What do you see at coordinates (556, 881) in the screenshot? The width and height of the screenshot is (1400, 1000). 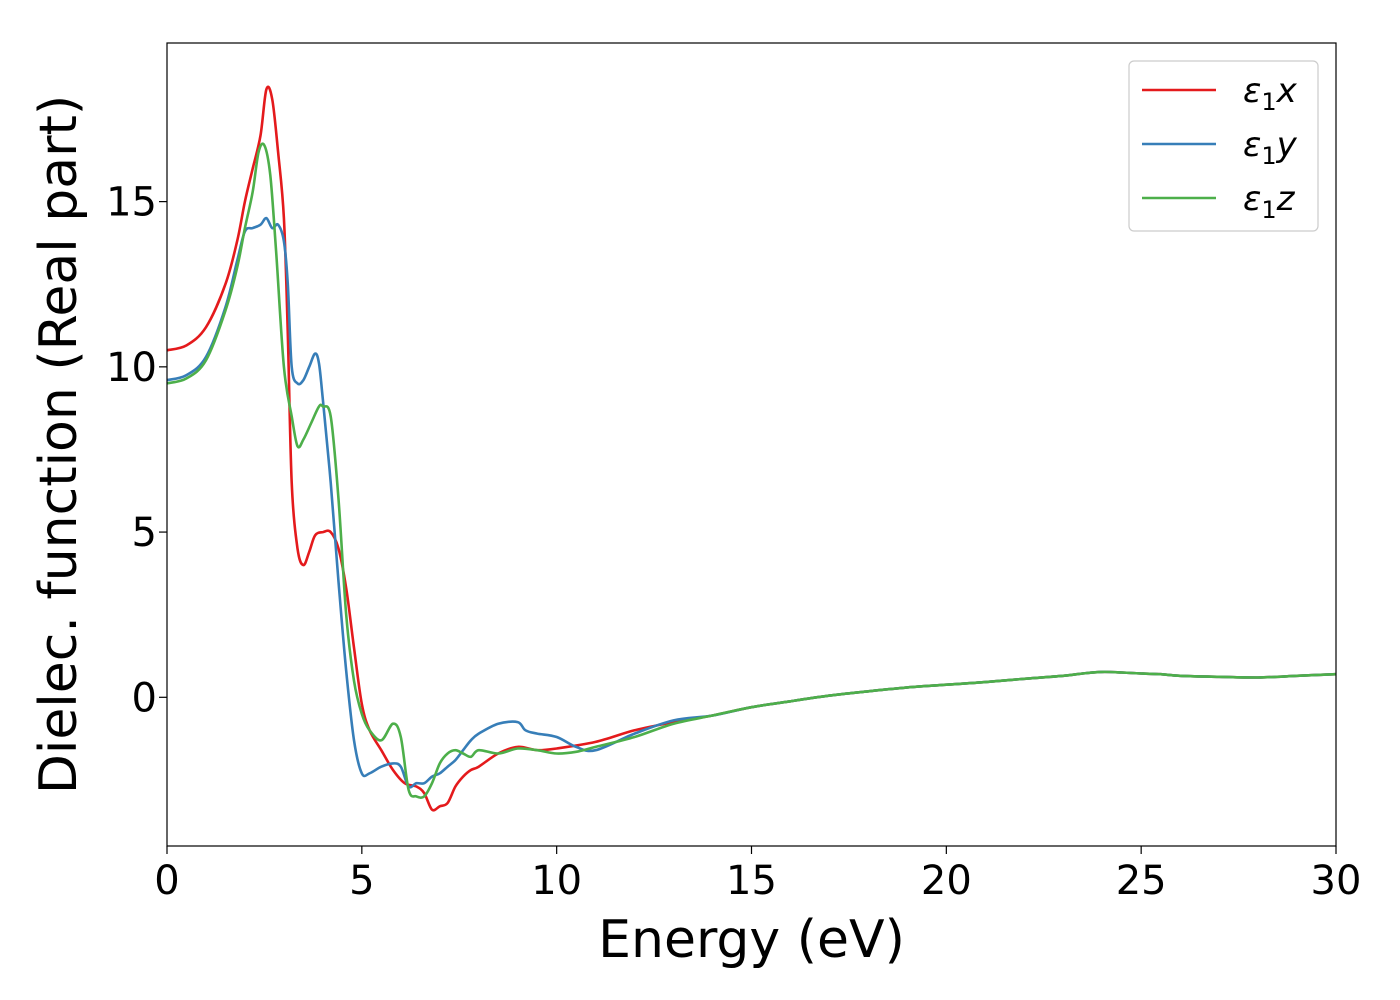 I see `x-tick-label: 10` at bounding box center [556, 881].